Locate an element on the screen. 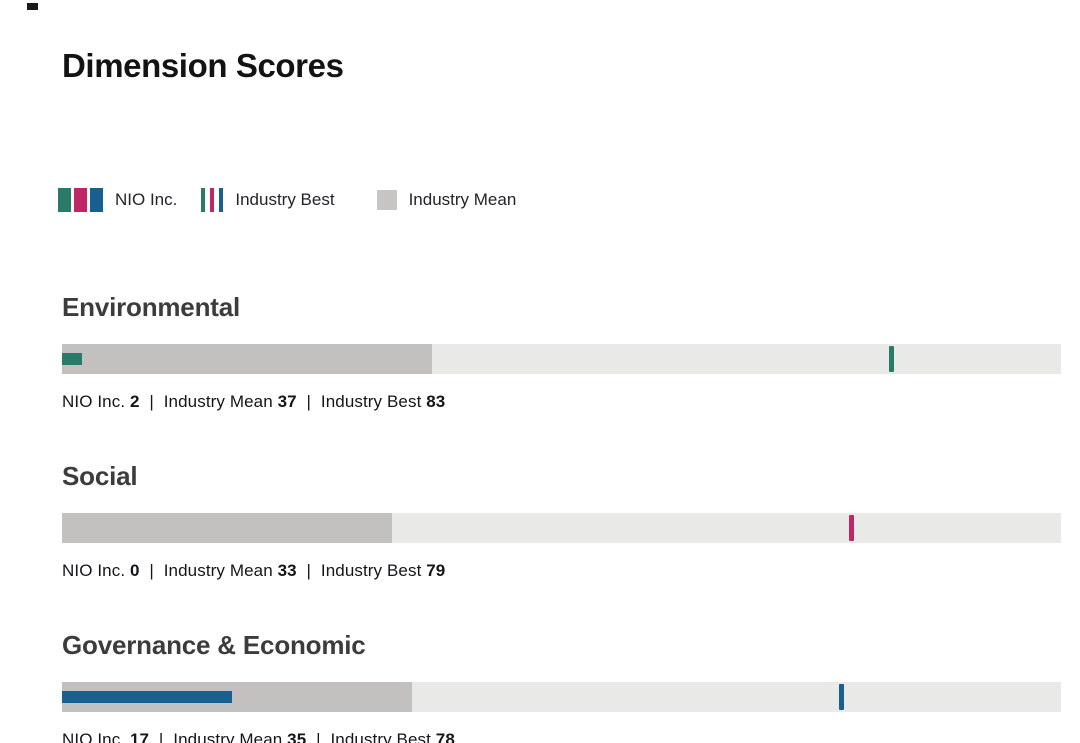 The height and width of the screenshot is (743, 1080). legend-item-industry-best: Industry Best is located at coordinates (268, 200).